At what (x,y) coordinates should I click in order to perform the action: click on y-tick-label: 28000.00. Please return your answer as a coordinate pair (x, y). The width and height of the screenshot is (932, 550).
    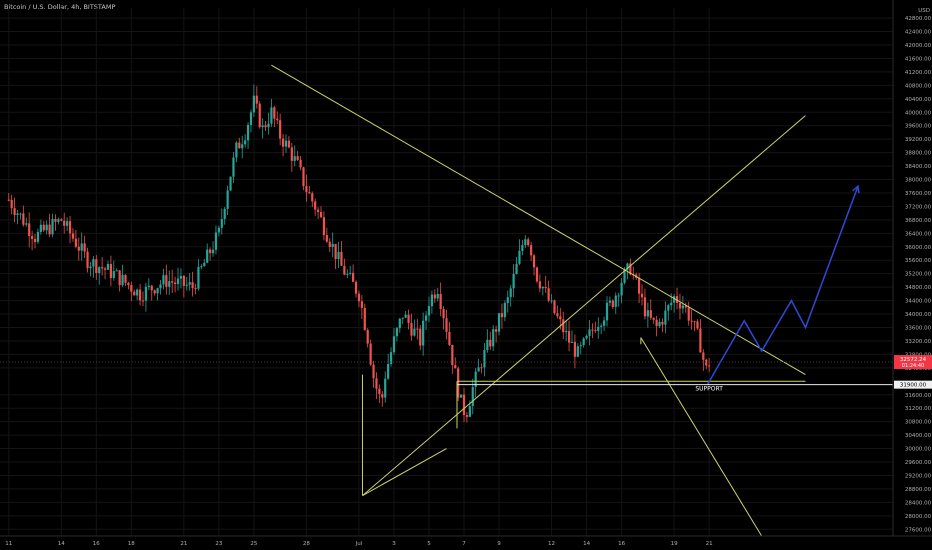
    Looking at the image, I should click on (918, 517).